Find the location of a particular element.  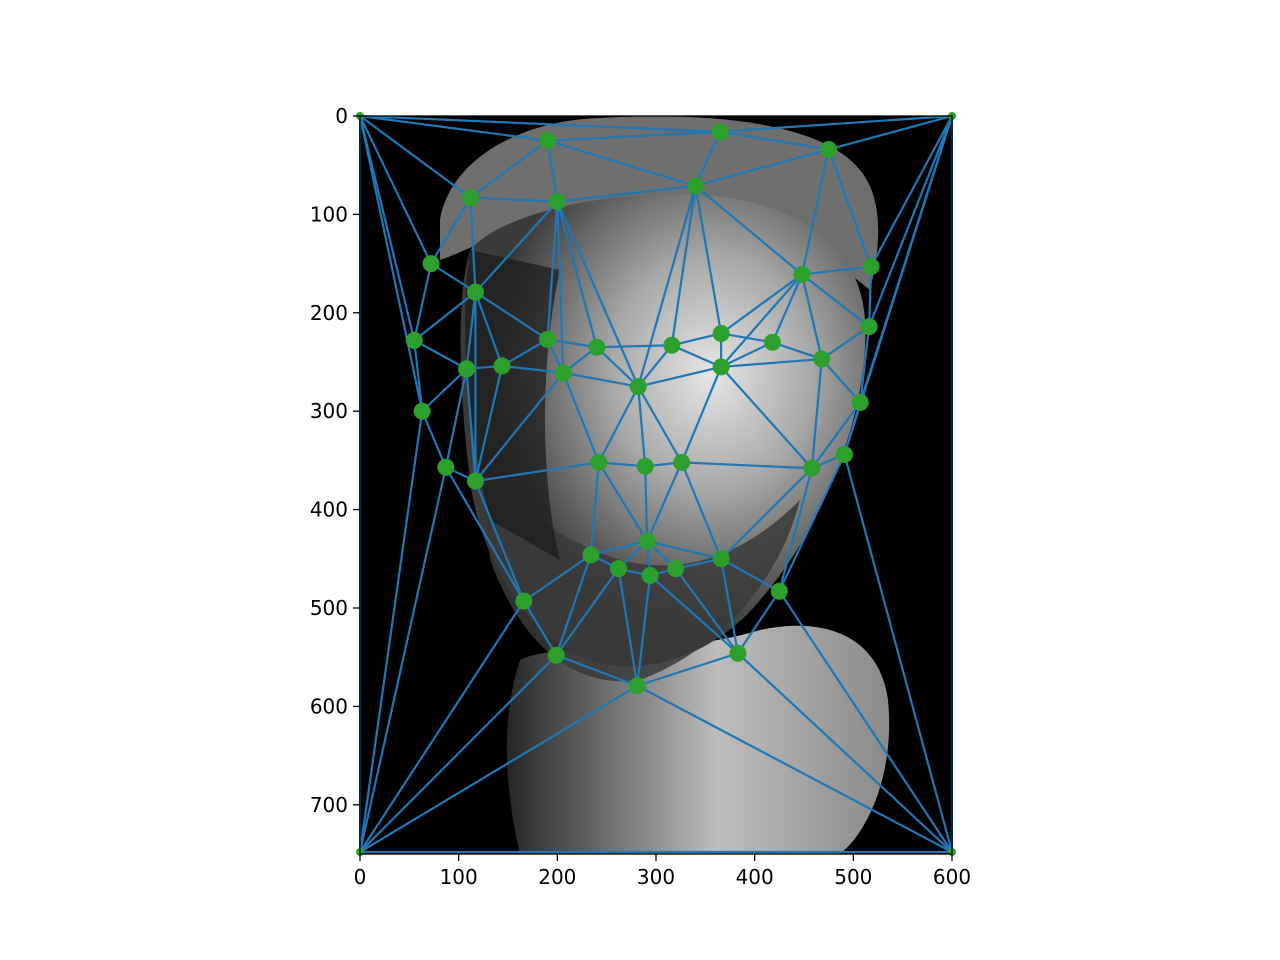

y-tick-label: 400 is located at coordinates (329, 510).